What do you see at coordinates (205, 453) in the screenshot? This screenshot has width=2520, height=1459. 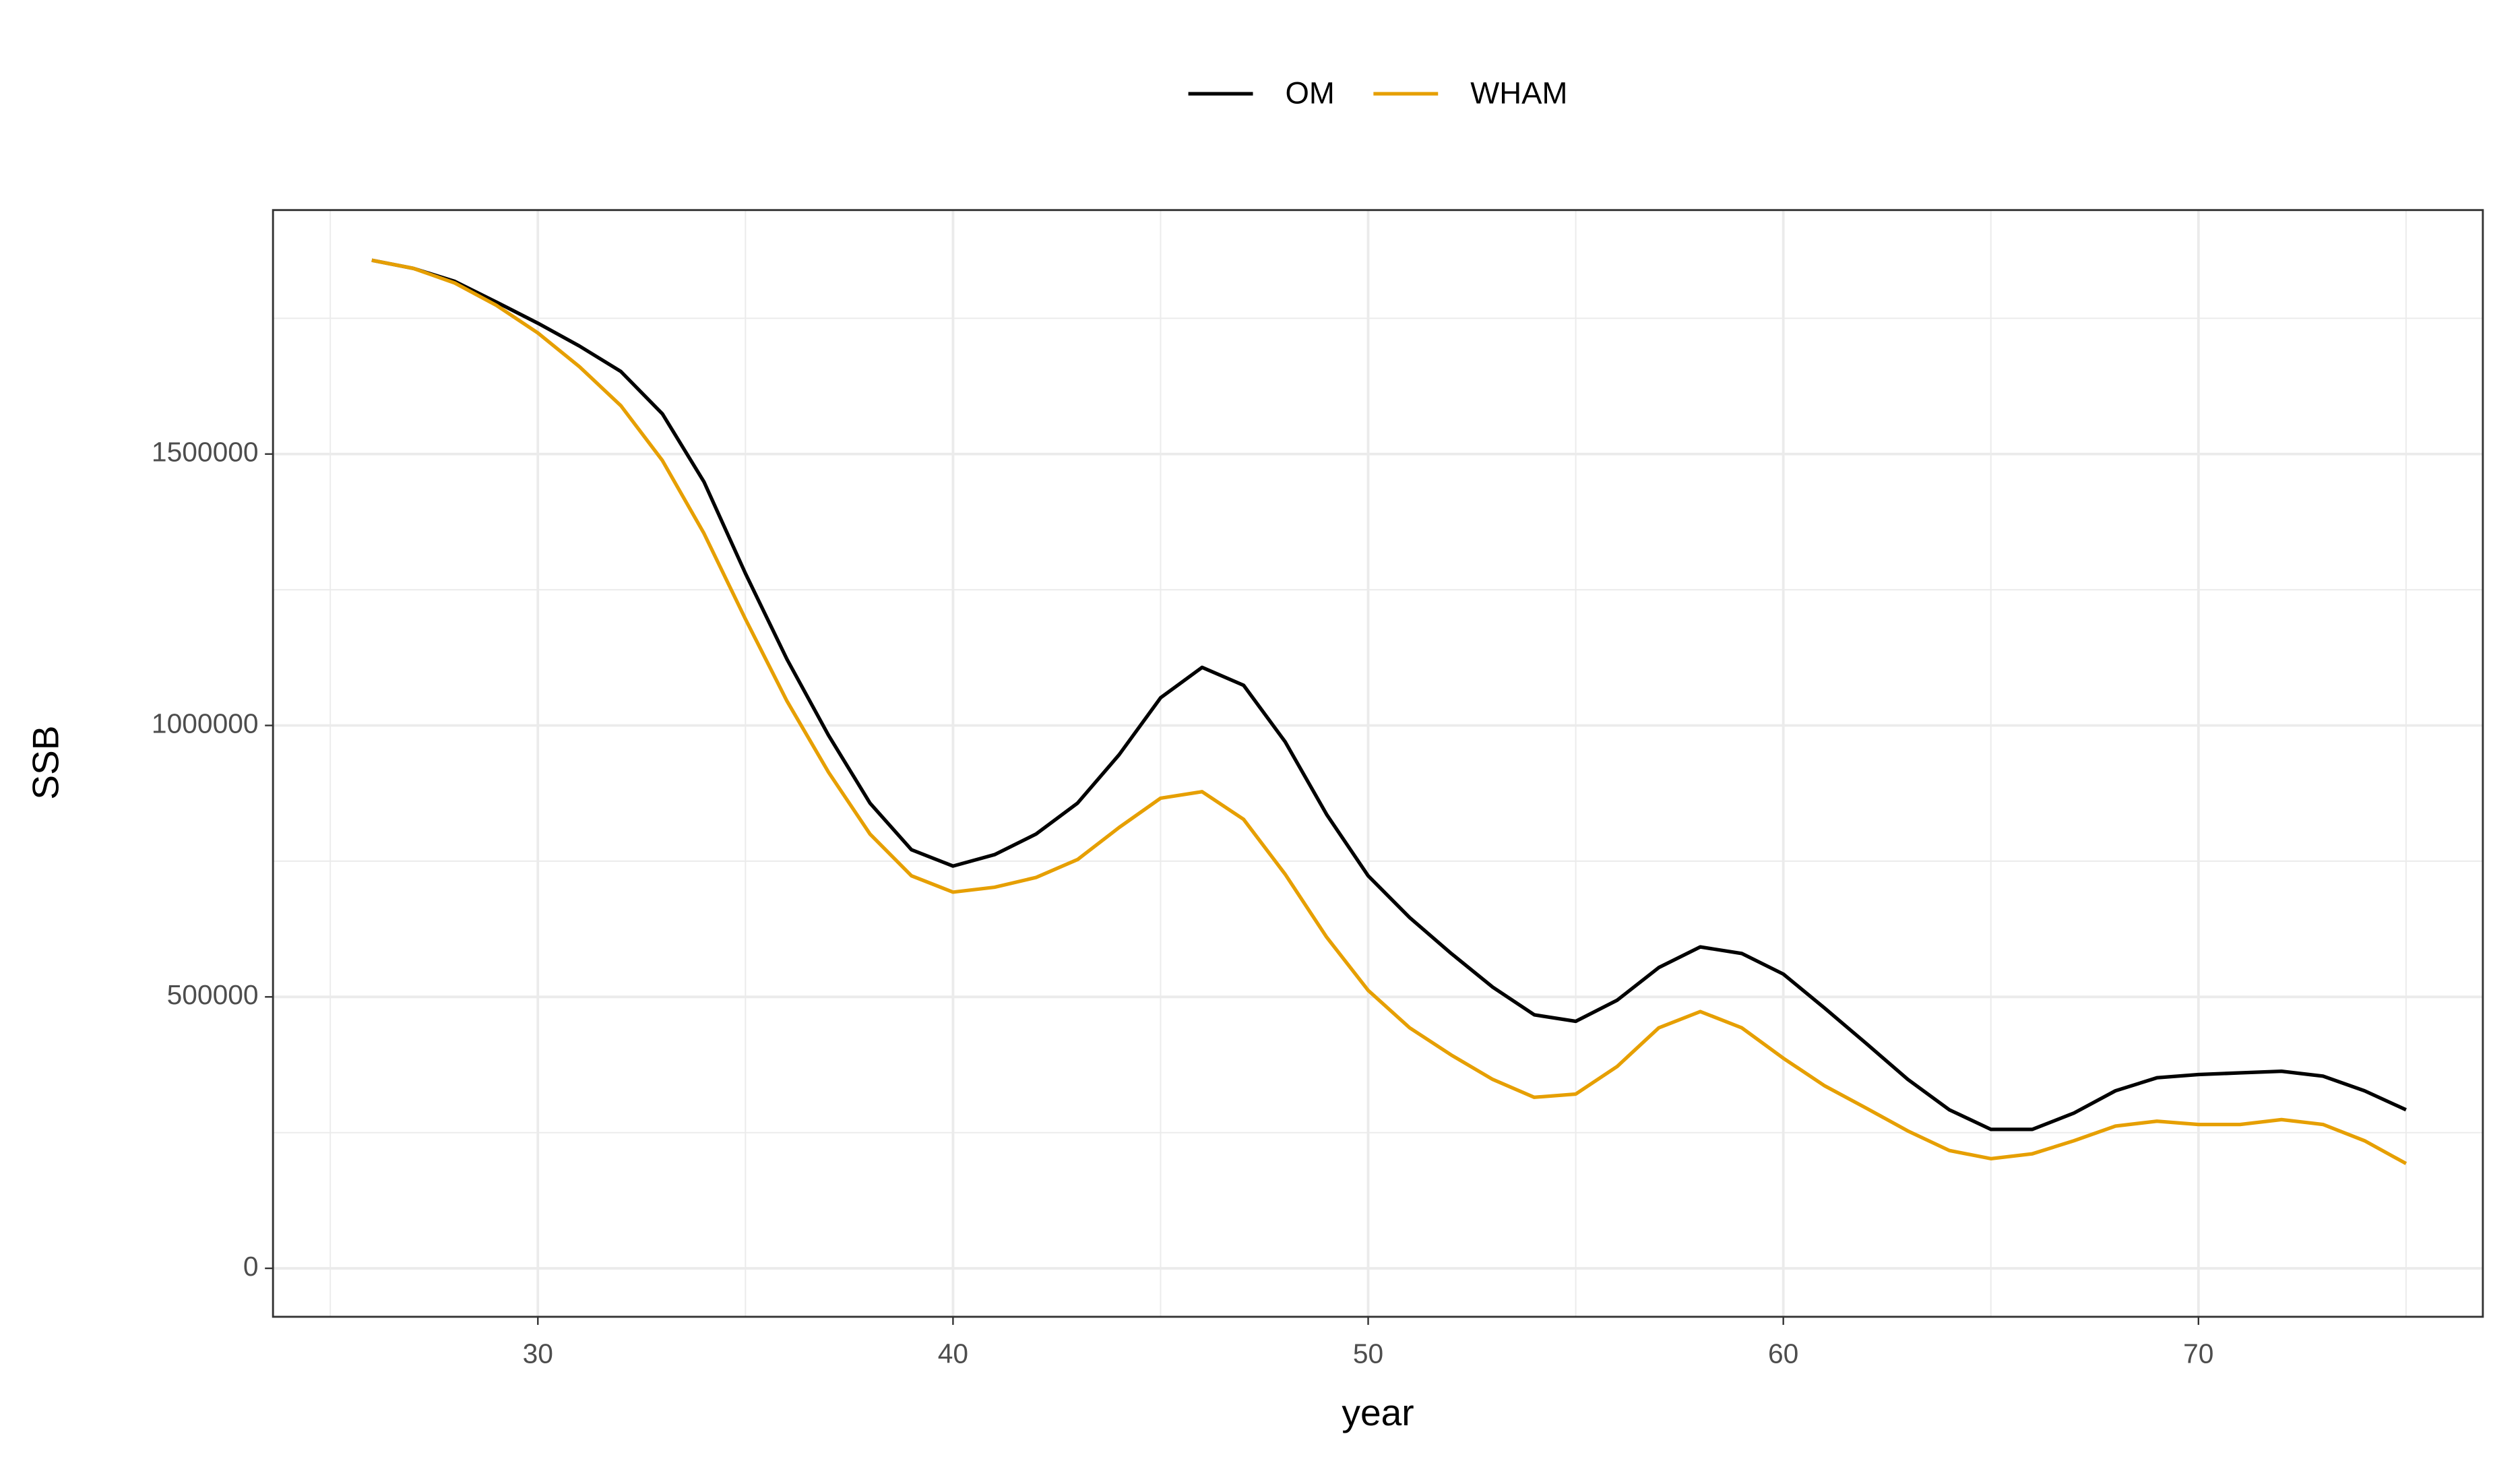 I see `y-tick-label: 1500000` at bounding box center [205, 453].